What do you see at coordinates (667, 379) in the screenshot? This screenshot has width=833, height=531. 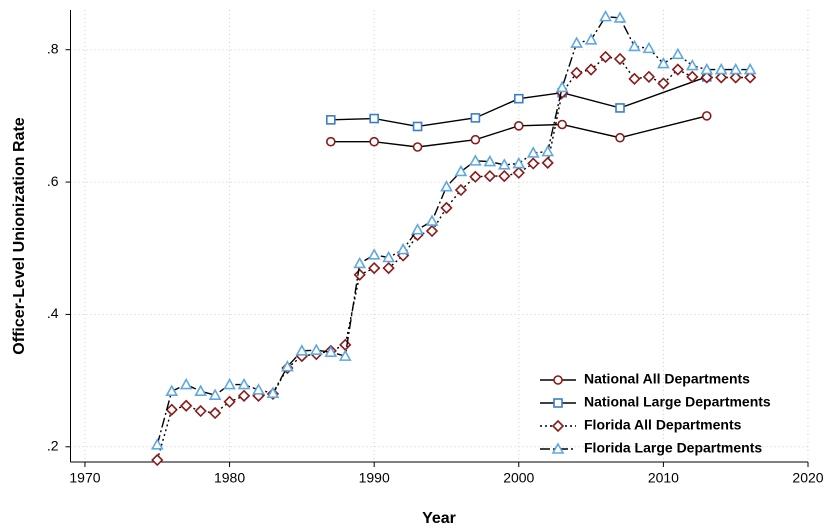 I see `legend-label: National All Departments` at bounding box center [667, 379].